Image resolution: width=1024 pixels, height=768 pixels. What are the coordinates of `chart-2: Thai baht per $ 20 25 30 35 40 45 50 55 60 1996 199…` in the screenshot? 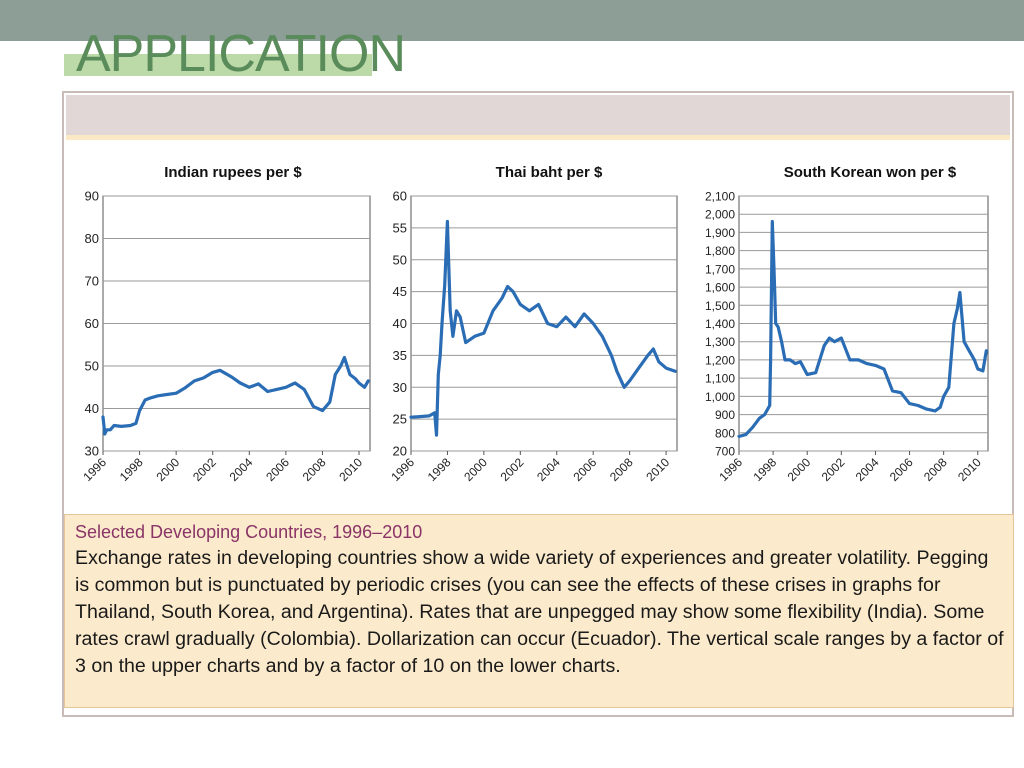 It's located at (533, 324).